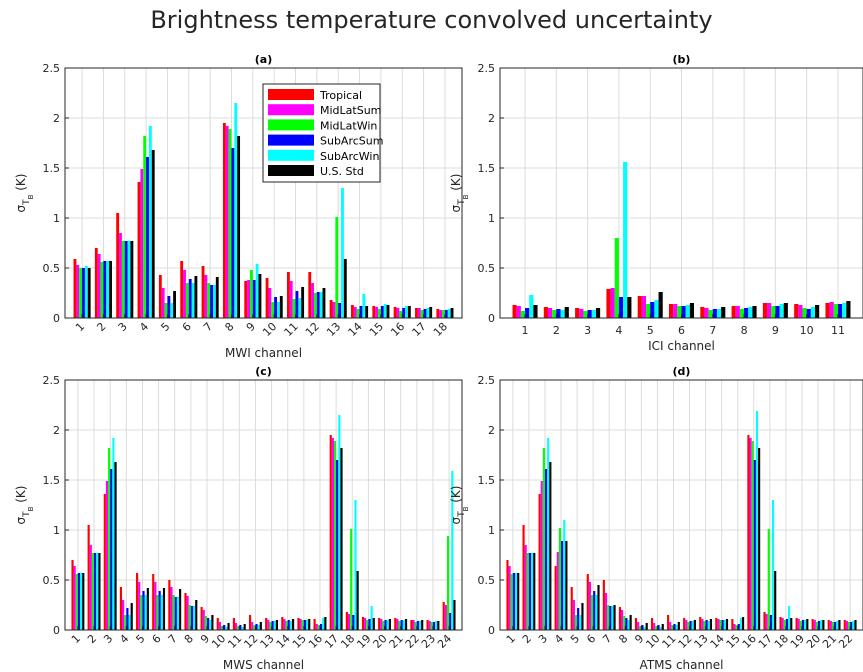 This screenshot has height=672, width=863. What do you see at coordinates (491, 118) in the screenshot?
I see `y-tick-label: 2` at bounding box center [491, 118].